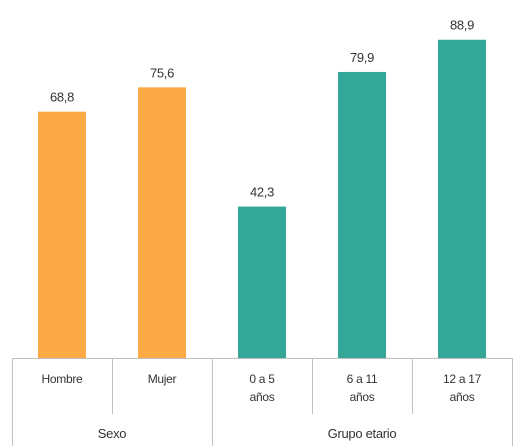 The height and width of the screenshot is (446, 520). I want to click on tick-label-2: Mujer, so click(162, 379).